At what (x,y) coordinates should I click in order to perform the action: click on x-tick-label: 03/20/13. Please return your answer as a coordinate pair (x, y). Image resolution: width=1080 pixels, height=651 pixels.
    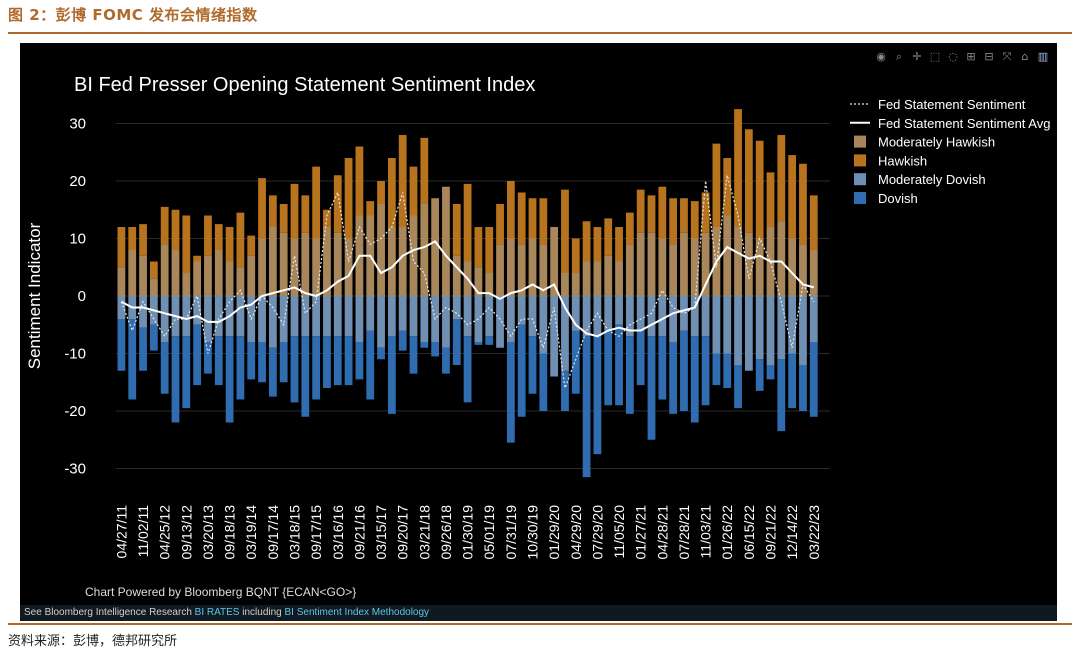
    Looking at the image, I should click on (208, 532).